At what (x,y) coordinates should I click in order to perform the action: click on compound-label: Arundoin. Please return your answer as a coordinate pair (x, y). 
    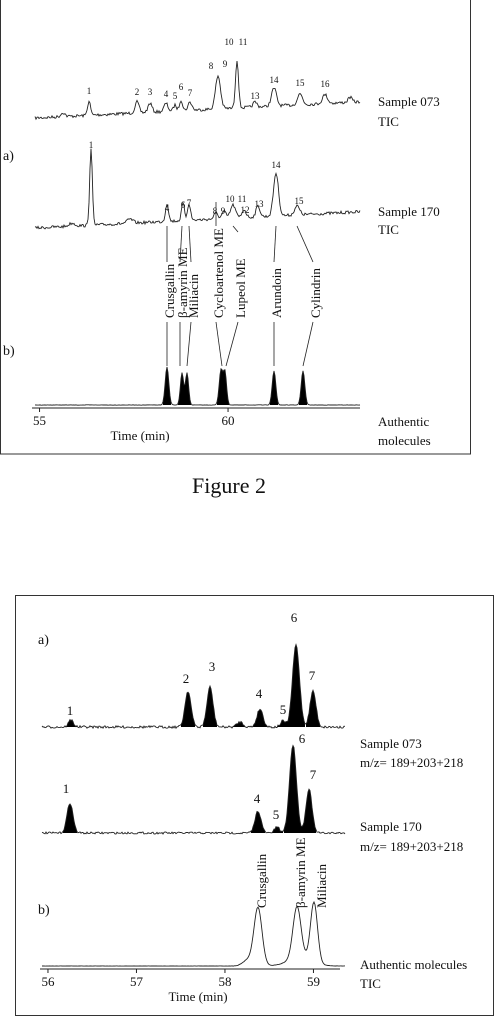
    Looking at the image, I should click on (276, 293).